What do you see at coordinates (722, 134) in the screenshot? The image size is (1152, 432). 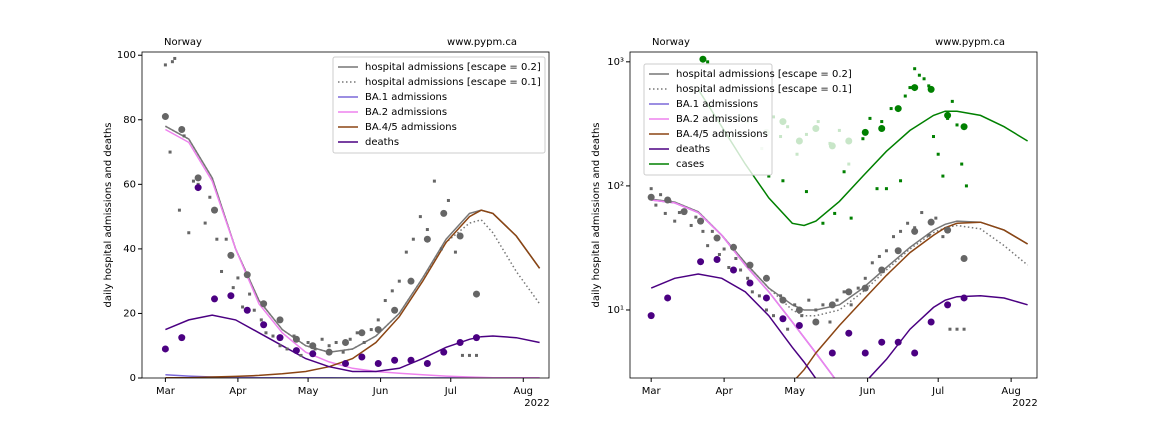 I see `legend-label: BA.4/5 admissions` at bounding box center [722, 134].